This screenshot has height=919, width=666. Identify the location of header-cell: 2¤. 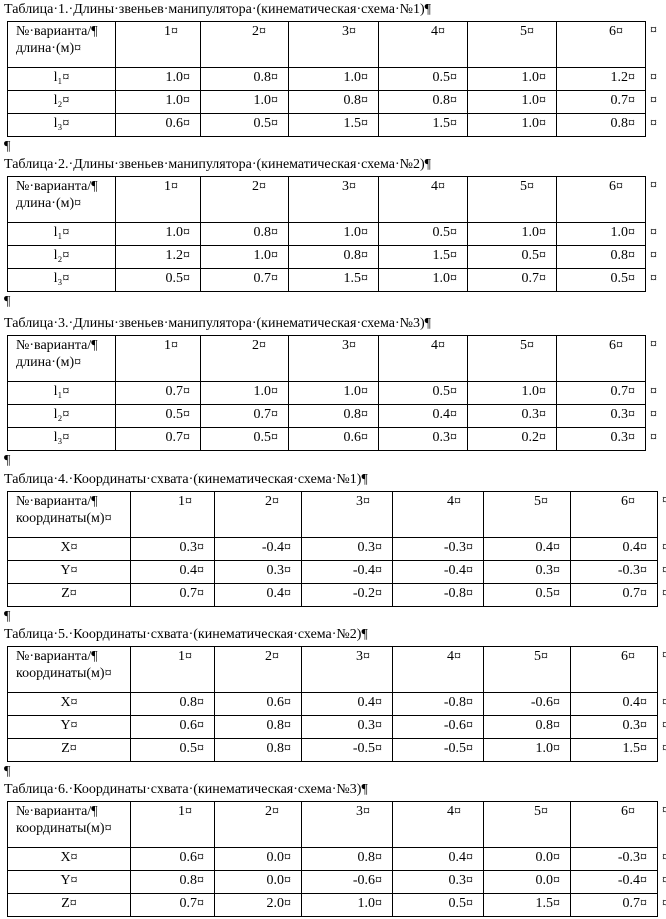
(244, 199).